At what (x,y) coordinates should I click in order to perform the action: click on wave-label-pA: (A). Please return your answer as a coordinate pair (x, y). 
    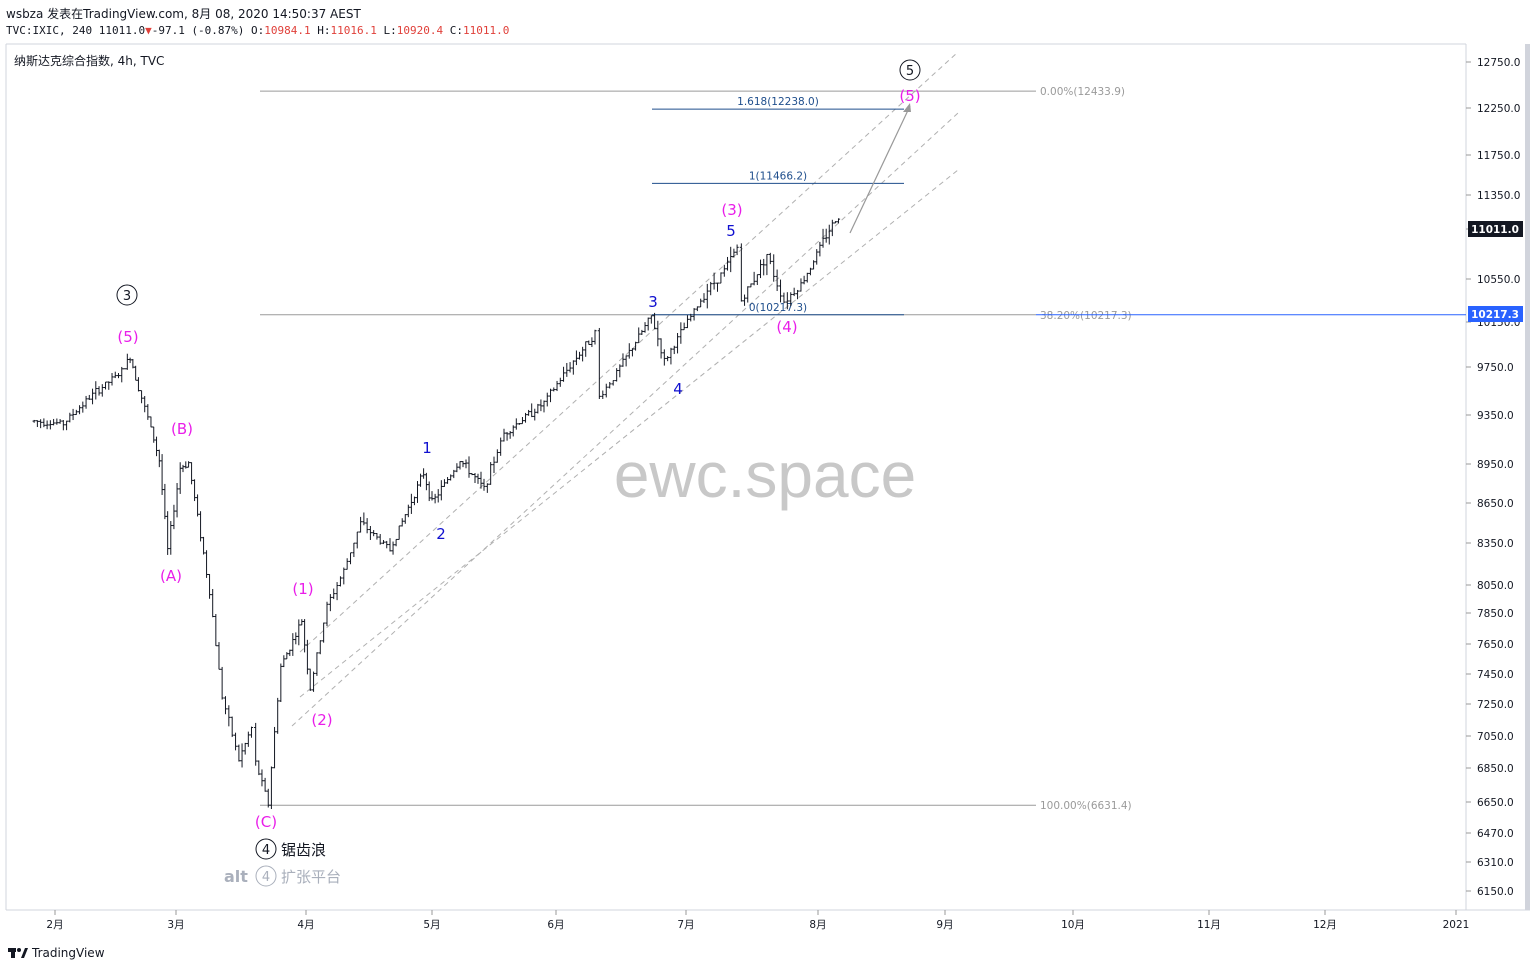
    Looking at the image, I should click on (171, 576).